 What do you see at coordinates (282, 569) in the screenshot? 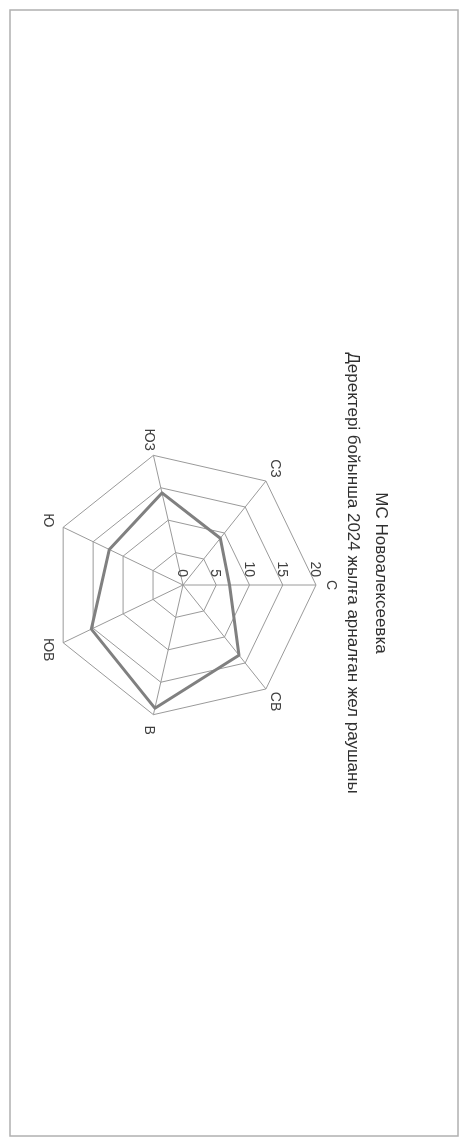
I see `y-tick-label: 15` at bounding box center [282, 569].